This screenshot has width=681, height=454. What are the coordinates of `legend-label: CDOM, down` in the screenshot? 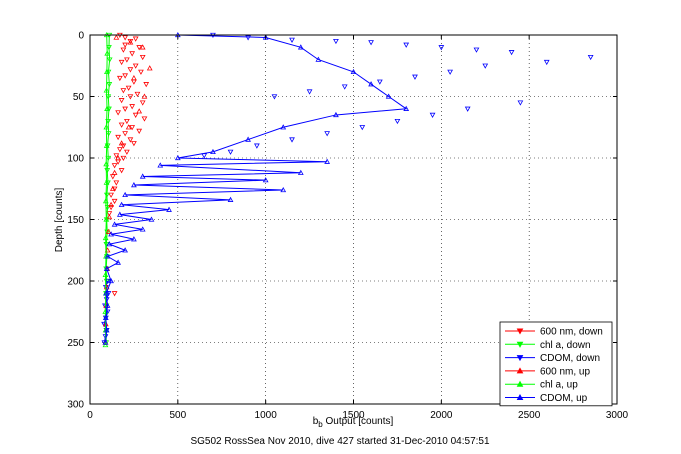 It's located at (570, 358).